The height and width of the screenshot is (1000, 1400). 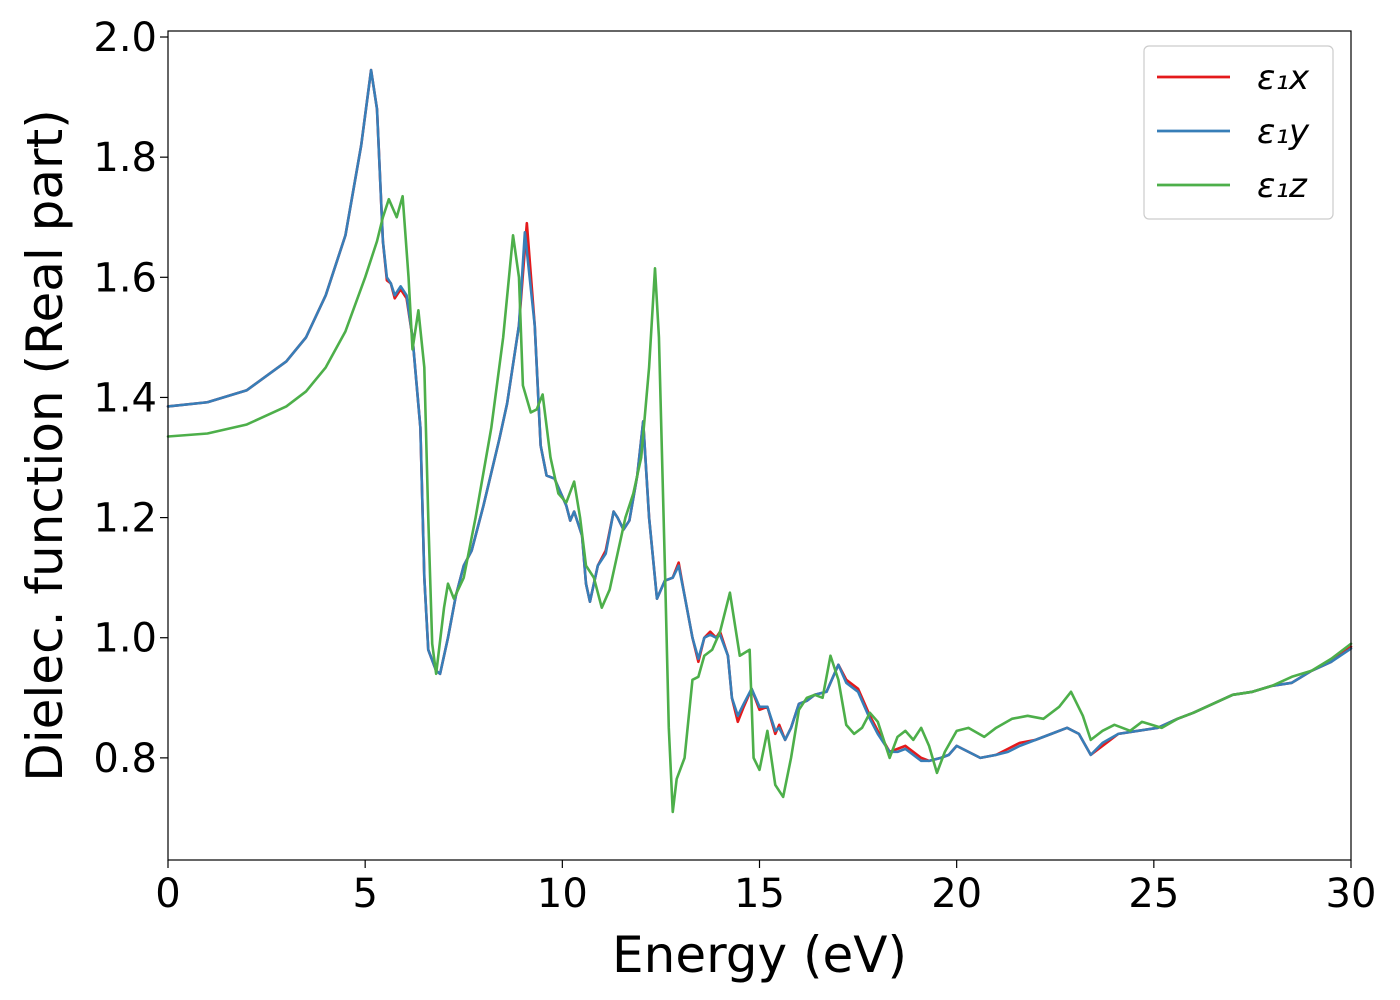 I want to click on x-tick-label: 10, so click(x=562, y=894).